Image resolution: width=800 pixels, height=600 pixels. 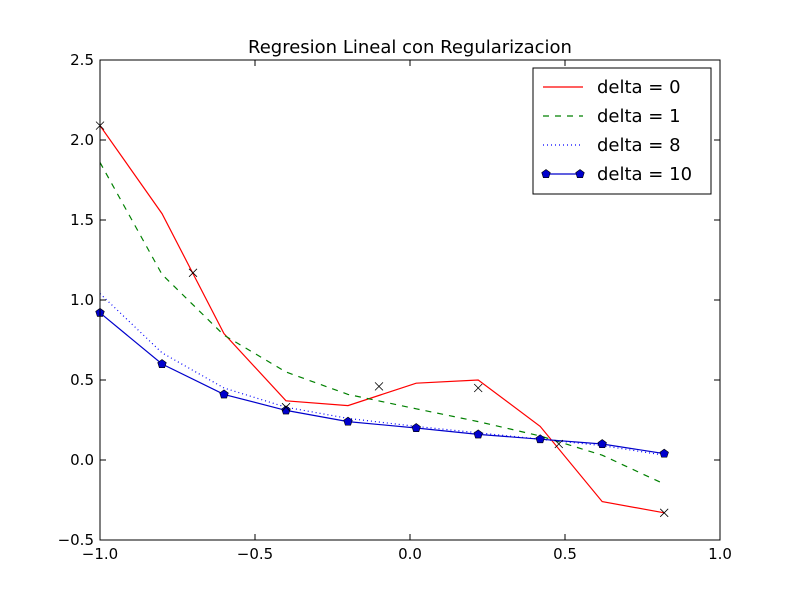 What do you see at coordinates (410, 47) in the screenshot?
I see `chart-title: Regresion Lineal con Regularizacion` at bounding box center [410, 47].